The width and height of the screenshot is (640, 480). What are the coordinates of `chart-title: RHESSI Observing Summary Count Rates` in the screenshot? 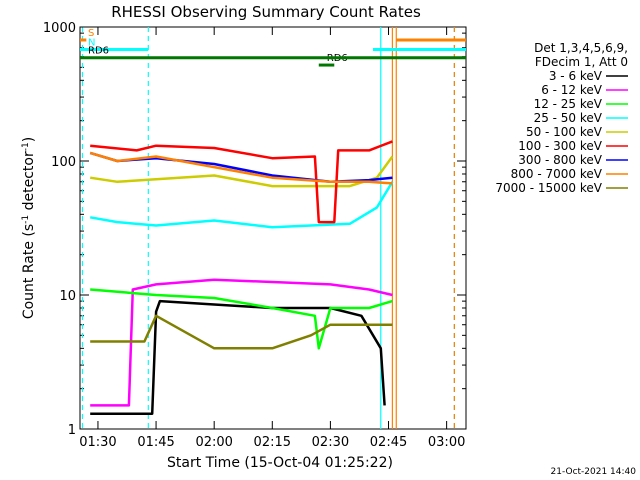 It's located at (266, 12).